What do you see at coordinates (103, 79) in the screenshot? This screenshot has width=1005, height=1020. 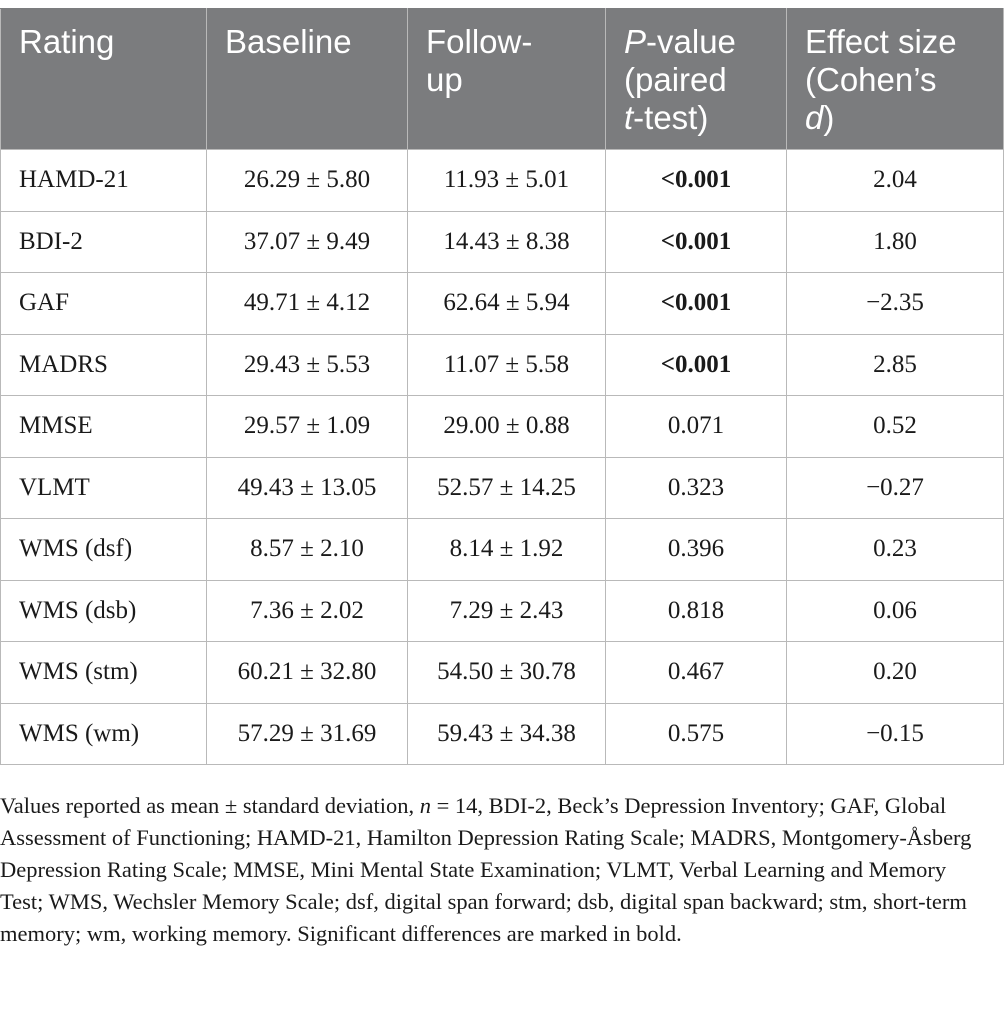 I see `header-rating: Rating` at bounding box center [103, 79].